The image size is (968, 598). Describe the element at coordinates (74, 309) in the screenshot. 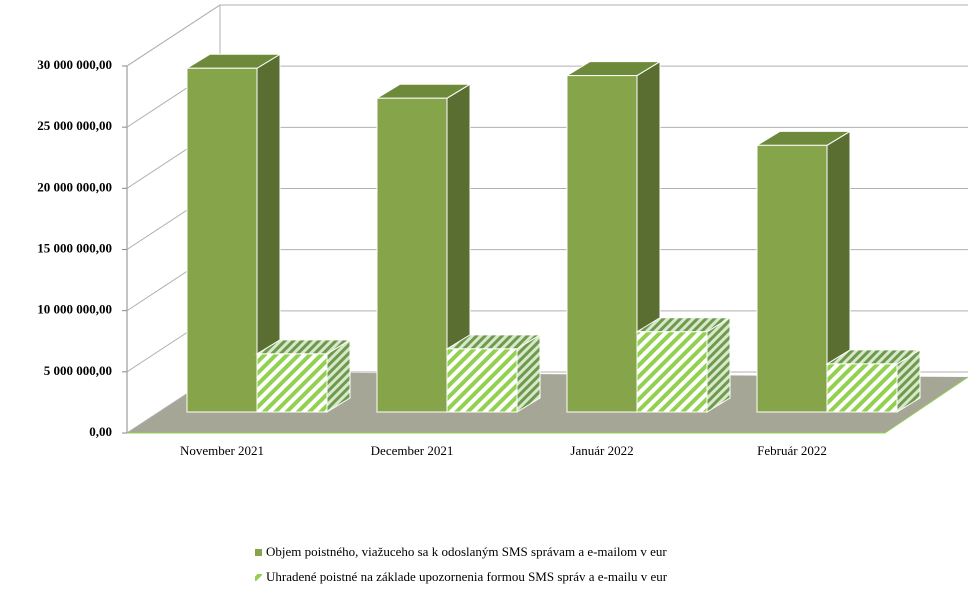

I see `y-tick-label: 10 000 000,00` at that location.